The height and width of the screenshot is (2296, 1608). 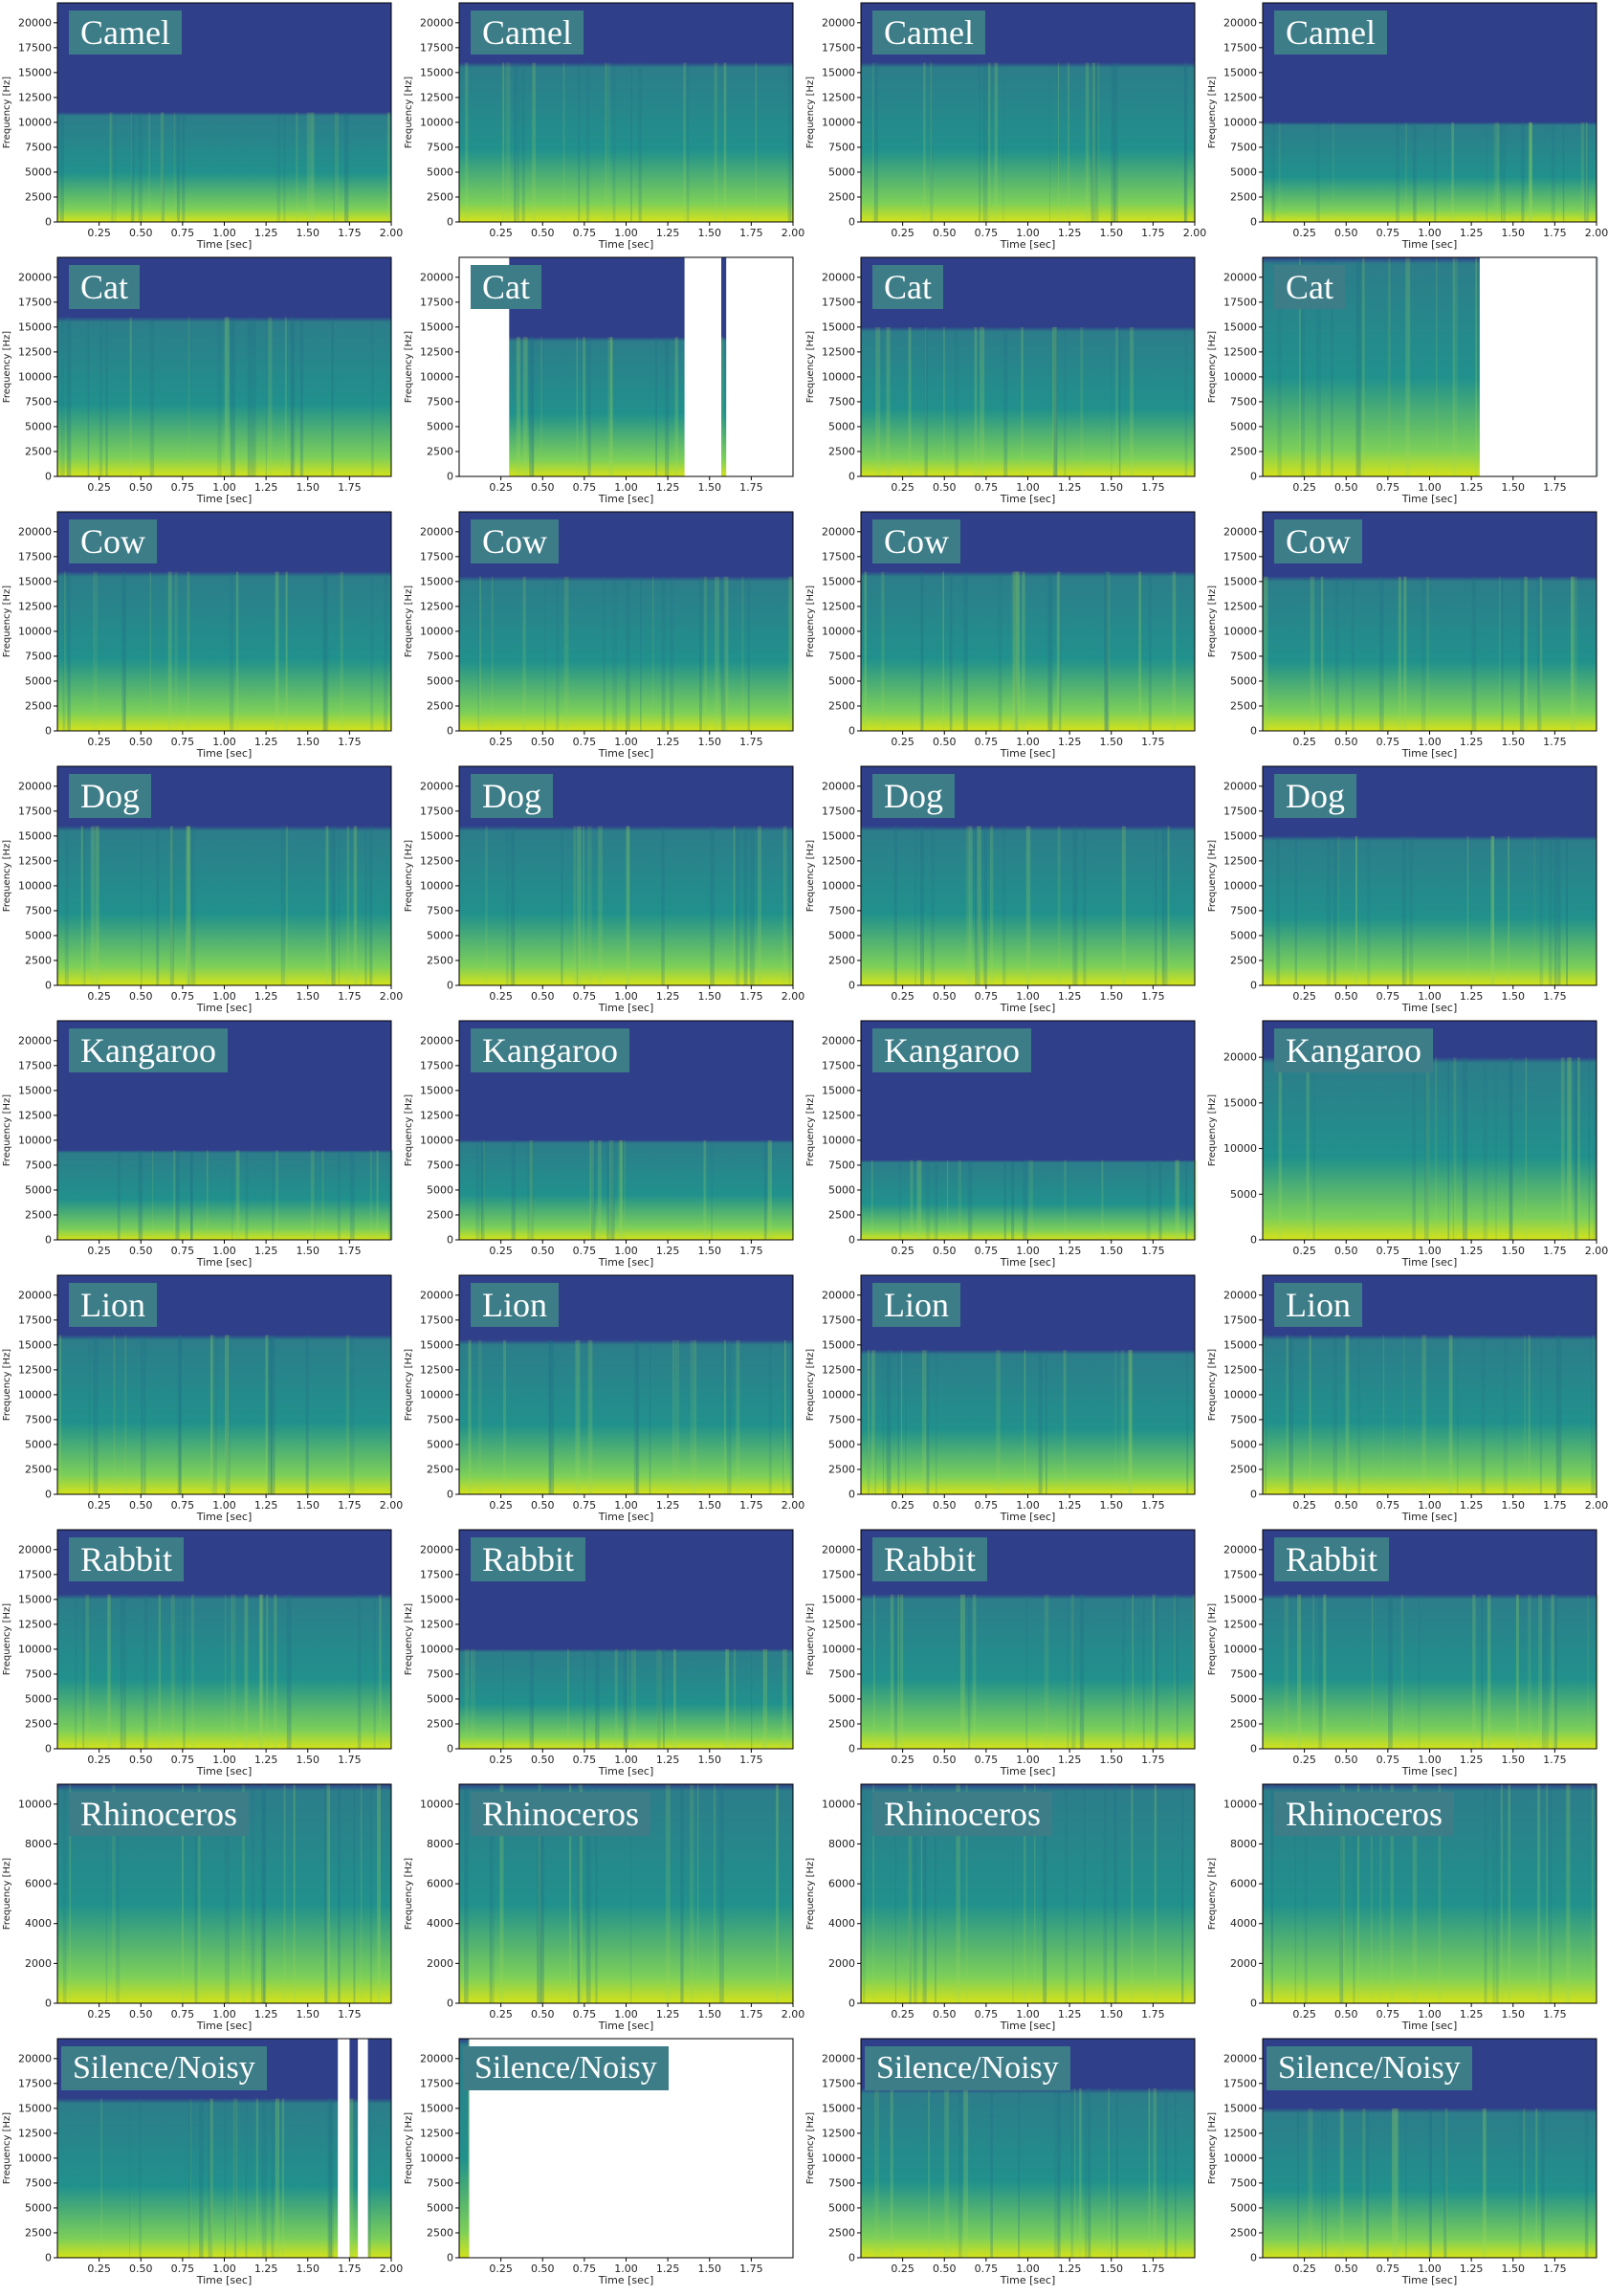 What do you see at coordinates (501, 1760) in the screenshot?
I see `x-tick-label: 0.25` at bounding box center [501, 1760].